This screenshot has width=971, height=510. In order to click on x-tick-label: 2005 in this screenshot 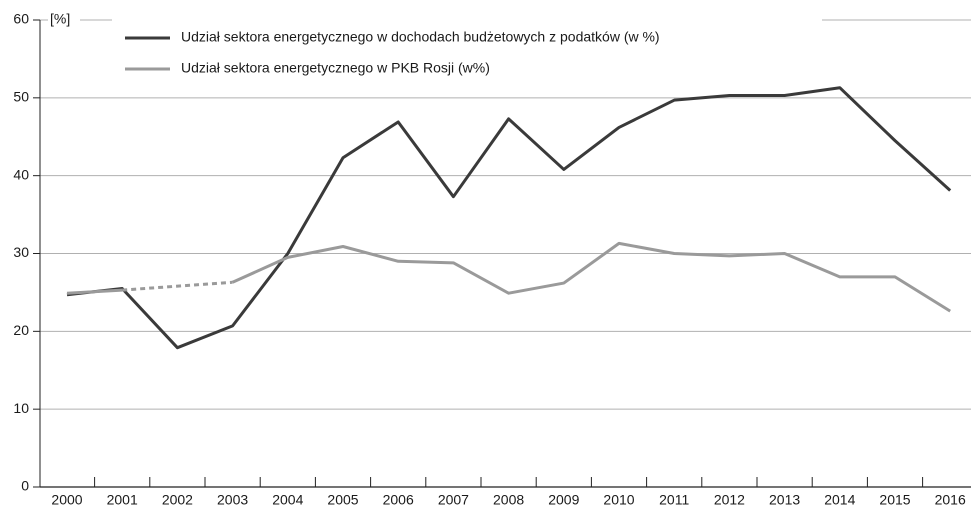, I will do `click(342, 500)`.